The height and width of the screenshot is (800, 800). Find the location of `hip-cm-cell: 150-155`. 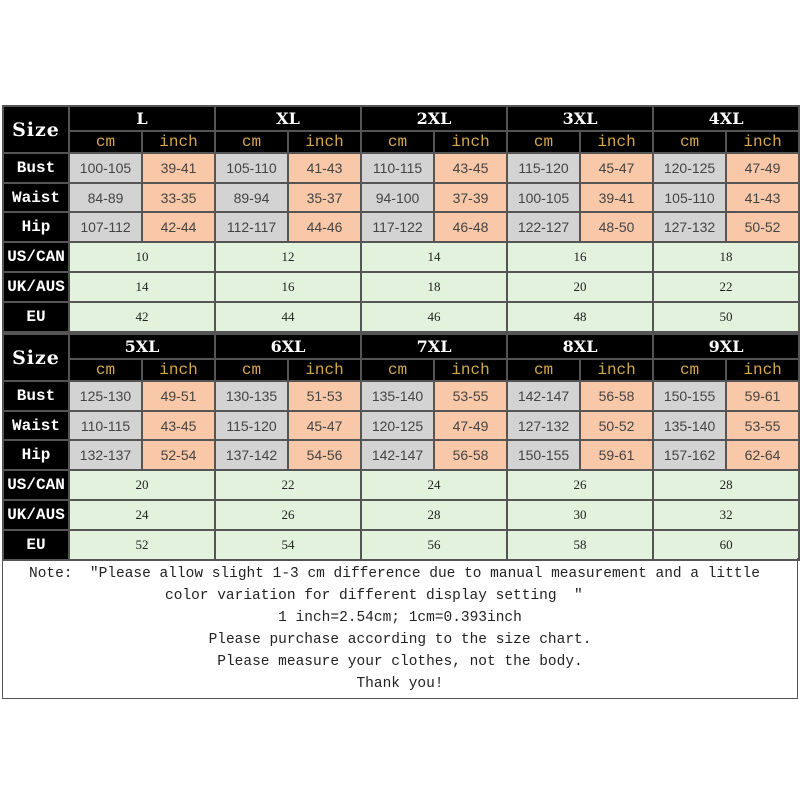

hip-cm-cell: 150-155 is located at coordinates (544, 455).